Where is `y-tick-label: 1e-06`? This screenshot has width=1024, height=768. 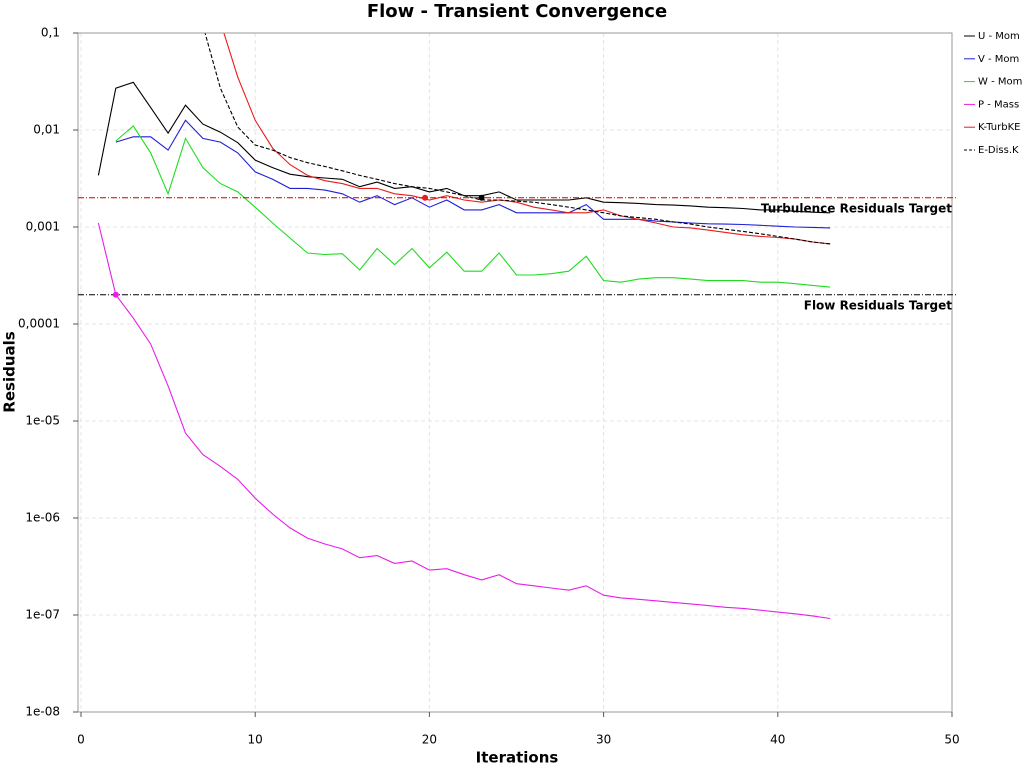 y-tick-label: 1e-06 is located at coordinates (42, 518).